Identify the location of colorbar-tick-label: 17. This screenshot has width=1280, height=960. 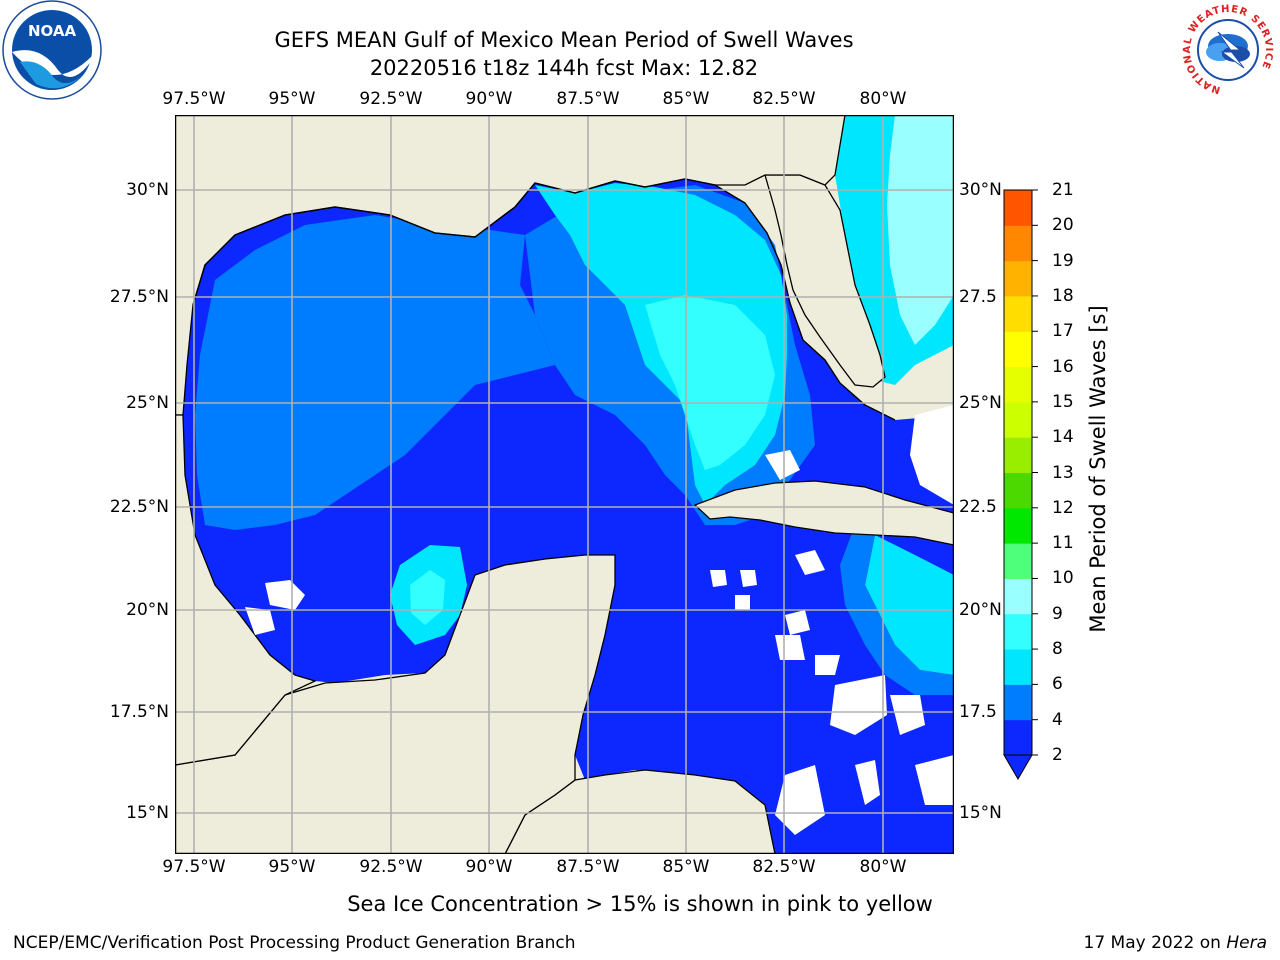
(1063, 331).